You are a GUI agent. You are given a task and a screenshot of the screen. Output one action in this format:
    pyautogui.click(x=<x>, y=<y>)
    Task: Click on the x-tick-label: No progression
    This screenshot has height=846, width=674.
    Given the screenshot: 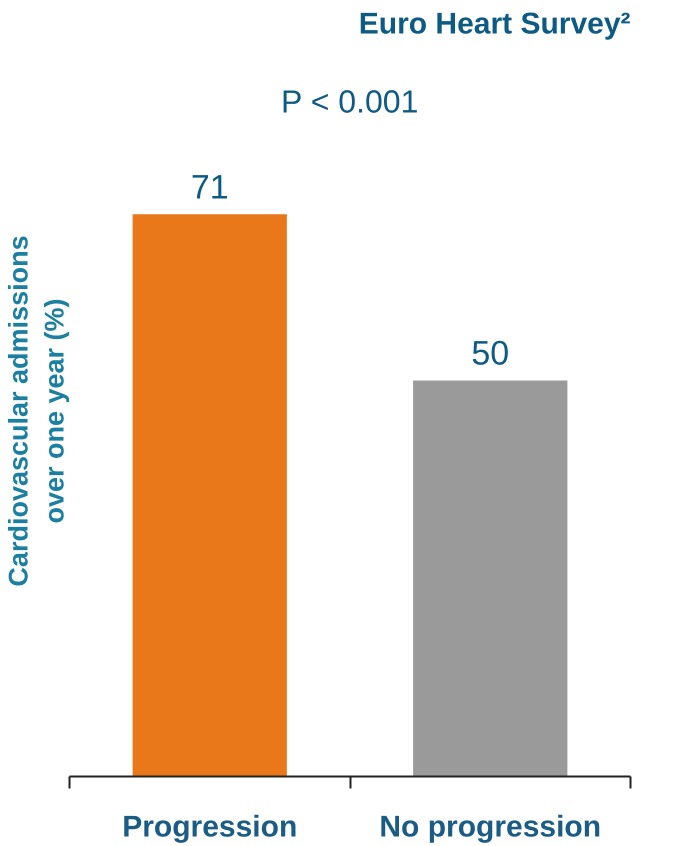 What is the action you would take?
    pyautogui.click(x=490, y=827)
    